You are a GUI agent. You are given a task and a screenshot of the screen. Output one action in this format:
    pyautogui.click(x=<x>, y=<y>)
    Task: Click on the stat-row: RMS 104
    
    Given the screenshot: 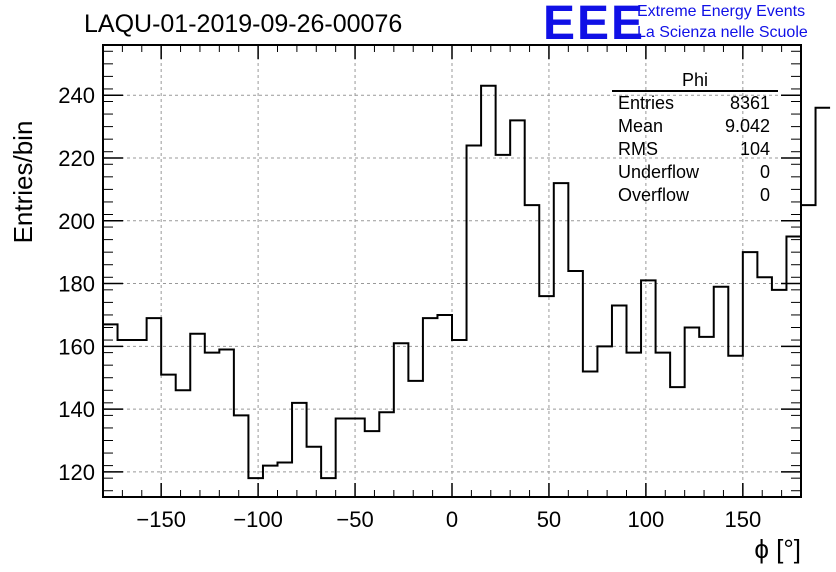 What is the action you would take?
    pyautogui.click(x=695, y=149)
    